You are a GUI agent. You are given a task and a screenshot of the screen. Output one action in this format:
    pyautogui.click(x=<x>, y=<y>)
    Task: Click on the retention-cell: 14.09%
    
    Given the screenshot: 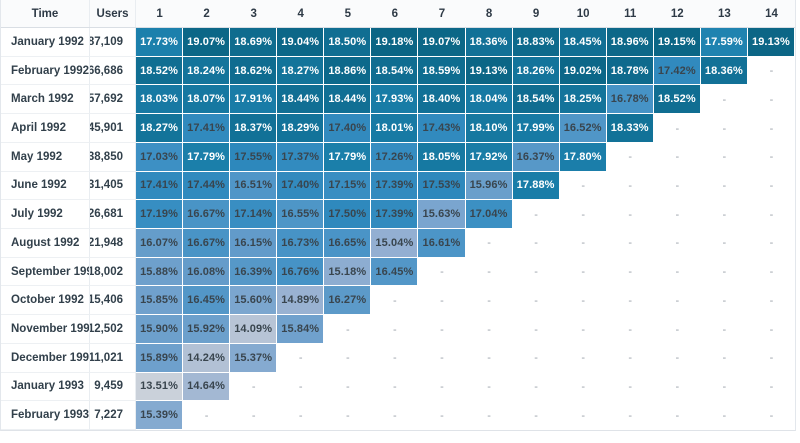 What is the action you would take?
    pyautogui.click(x=254, y=329)
    